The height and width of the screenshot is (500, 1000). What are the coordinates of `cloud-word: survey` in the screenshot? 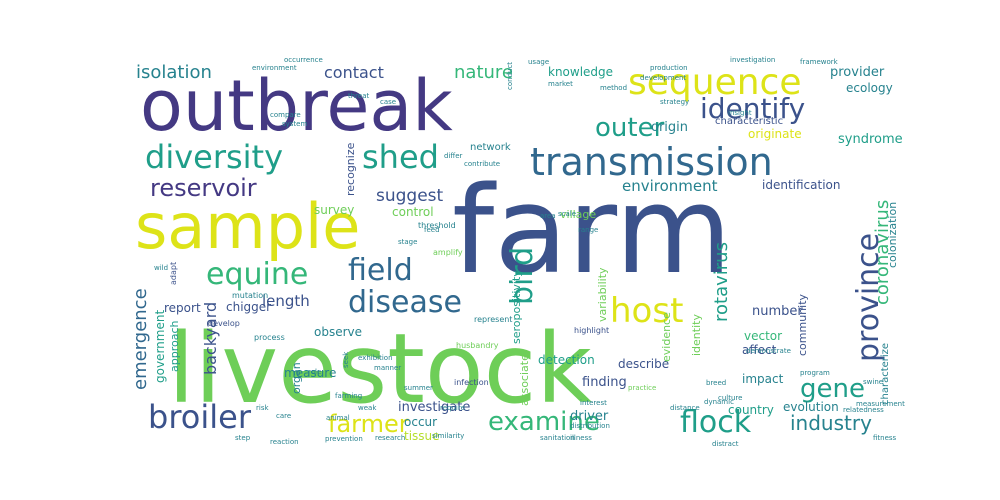 It's located at (334, 210).